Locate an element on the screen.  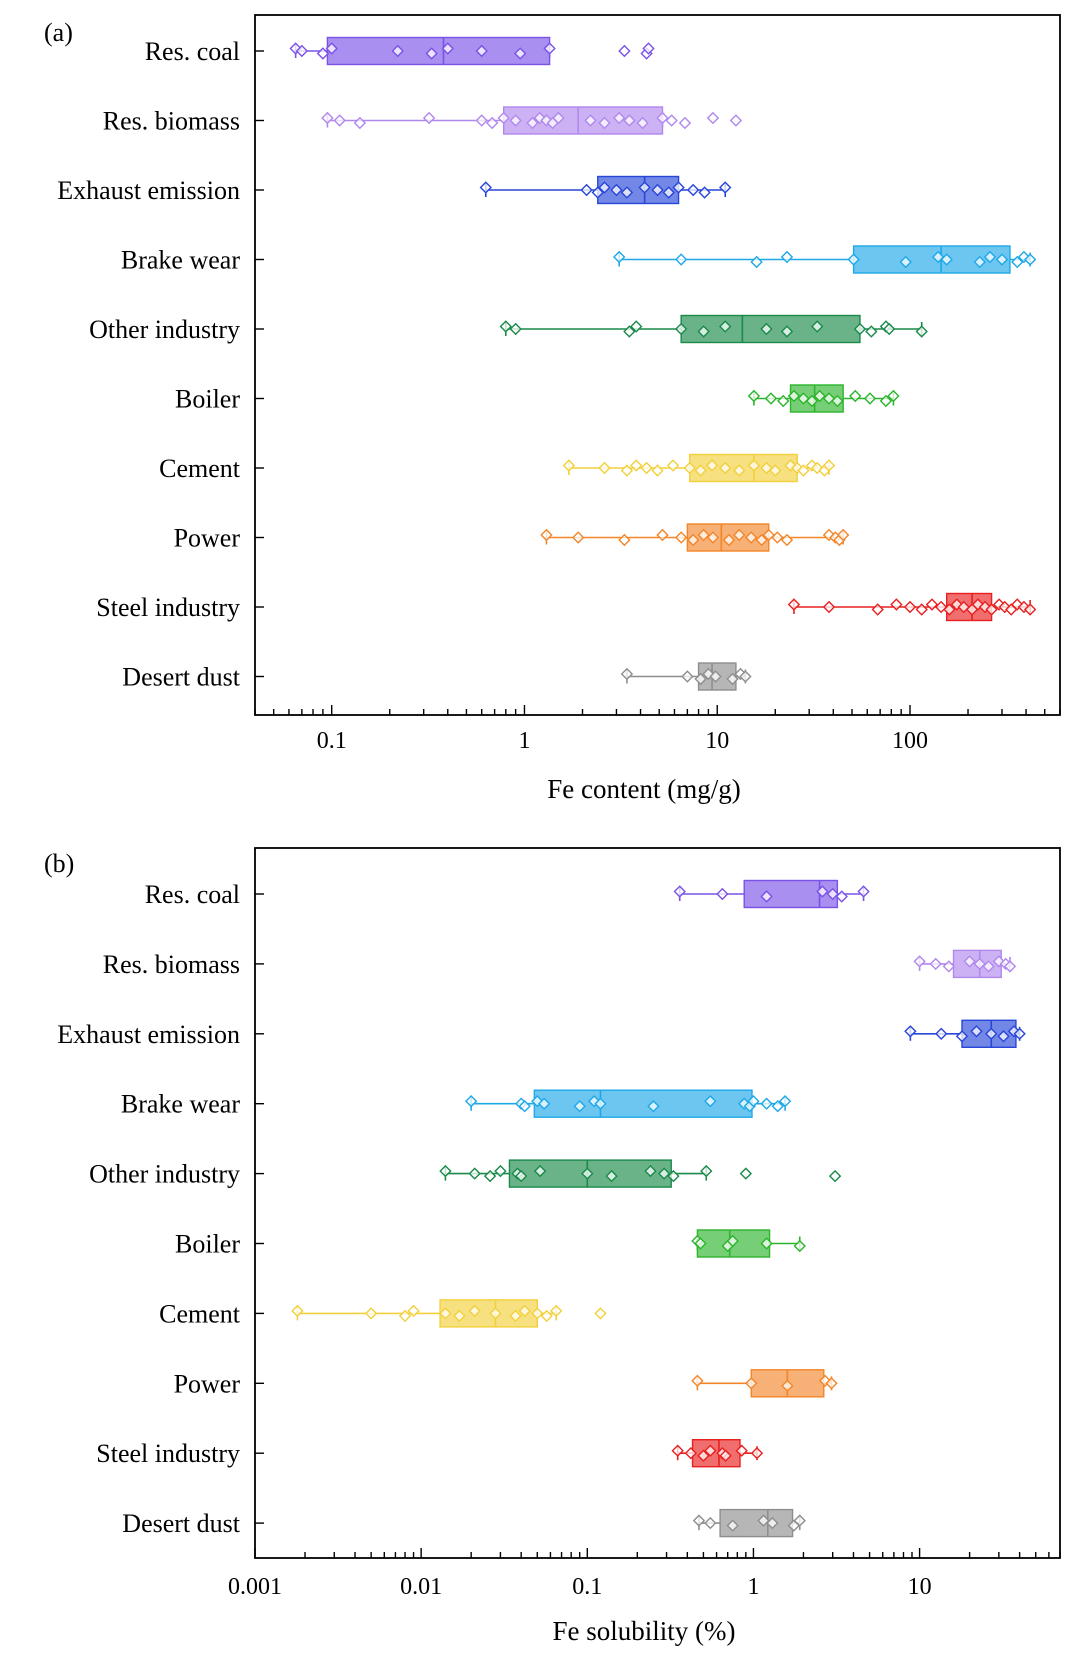
panel-b-box-other-industry is located at coordinates (640, 1173).